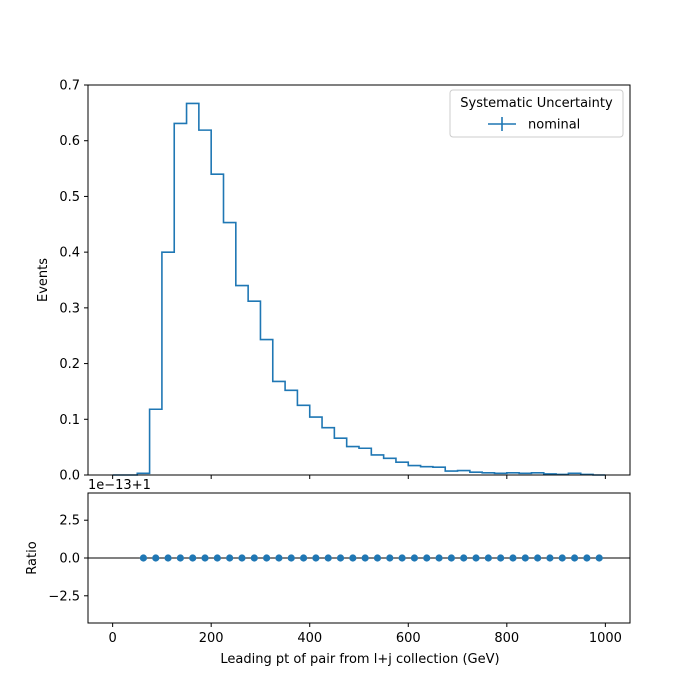  I want to click on ratio-y-tick-label: 0.0, so click(69, 559).